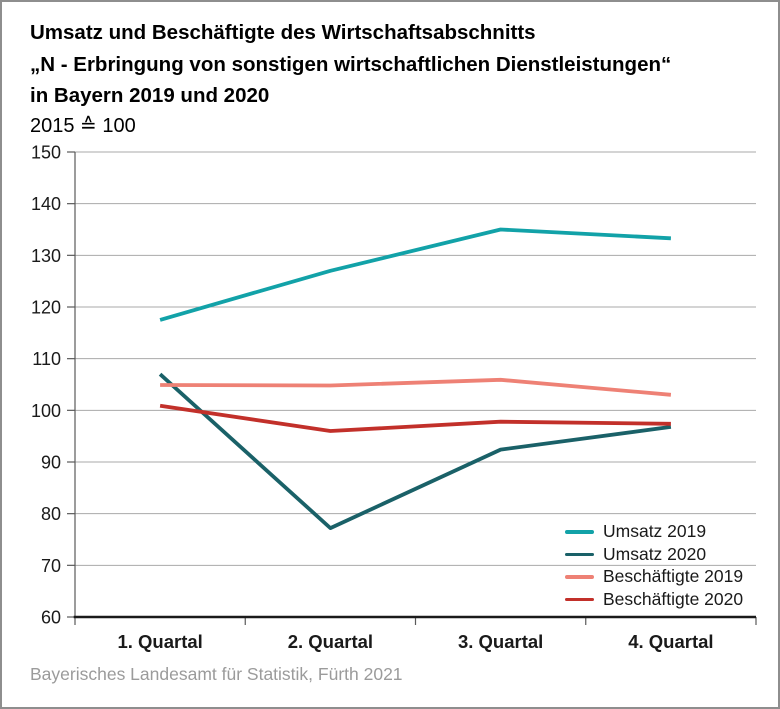 This screenshot has height=709, width=780. I want to click on y-axis-tick-label: 140, so click(46, 204).